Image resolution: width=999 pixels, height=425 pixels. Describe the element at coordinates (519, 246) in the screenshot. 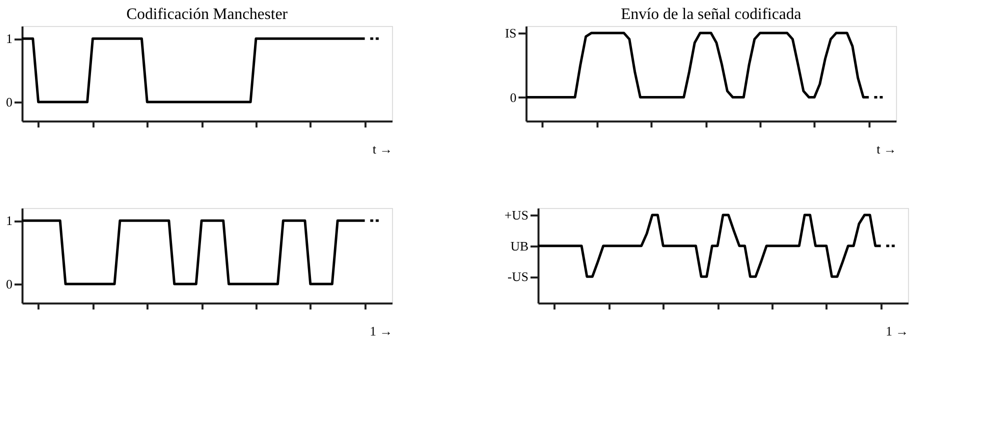

I see `text: UB` at that location.